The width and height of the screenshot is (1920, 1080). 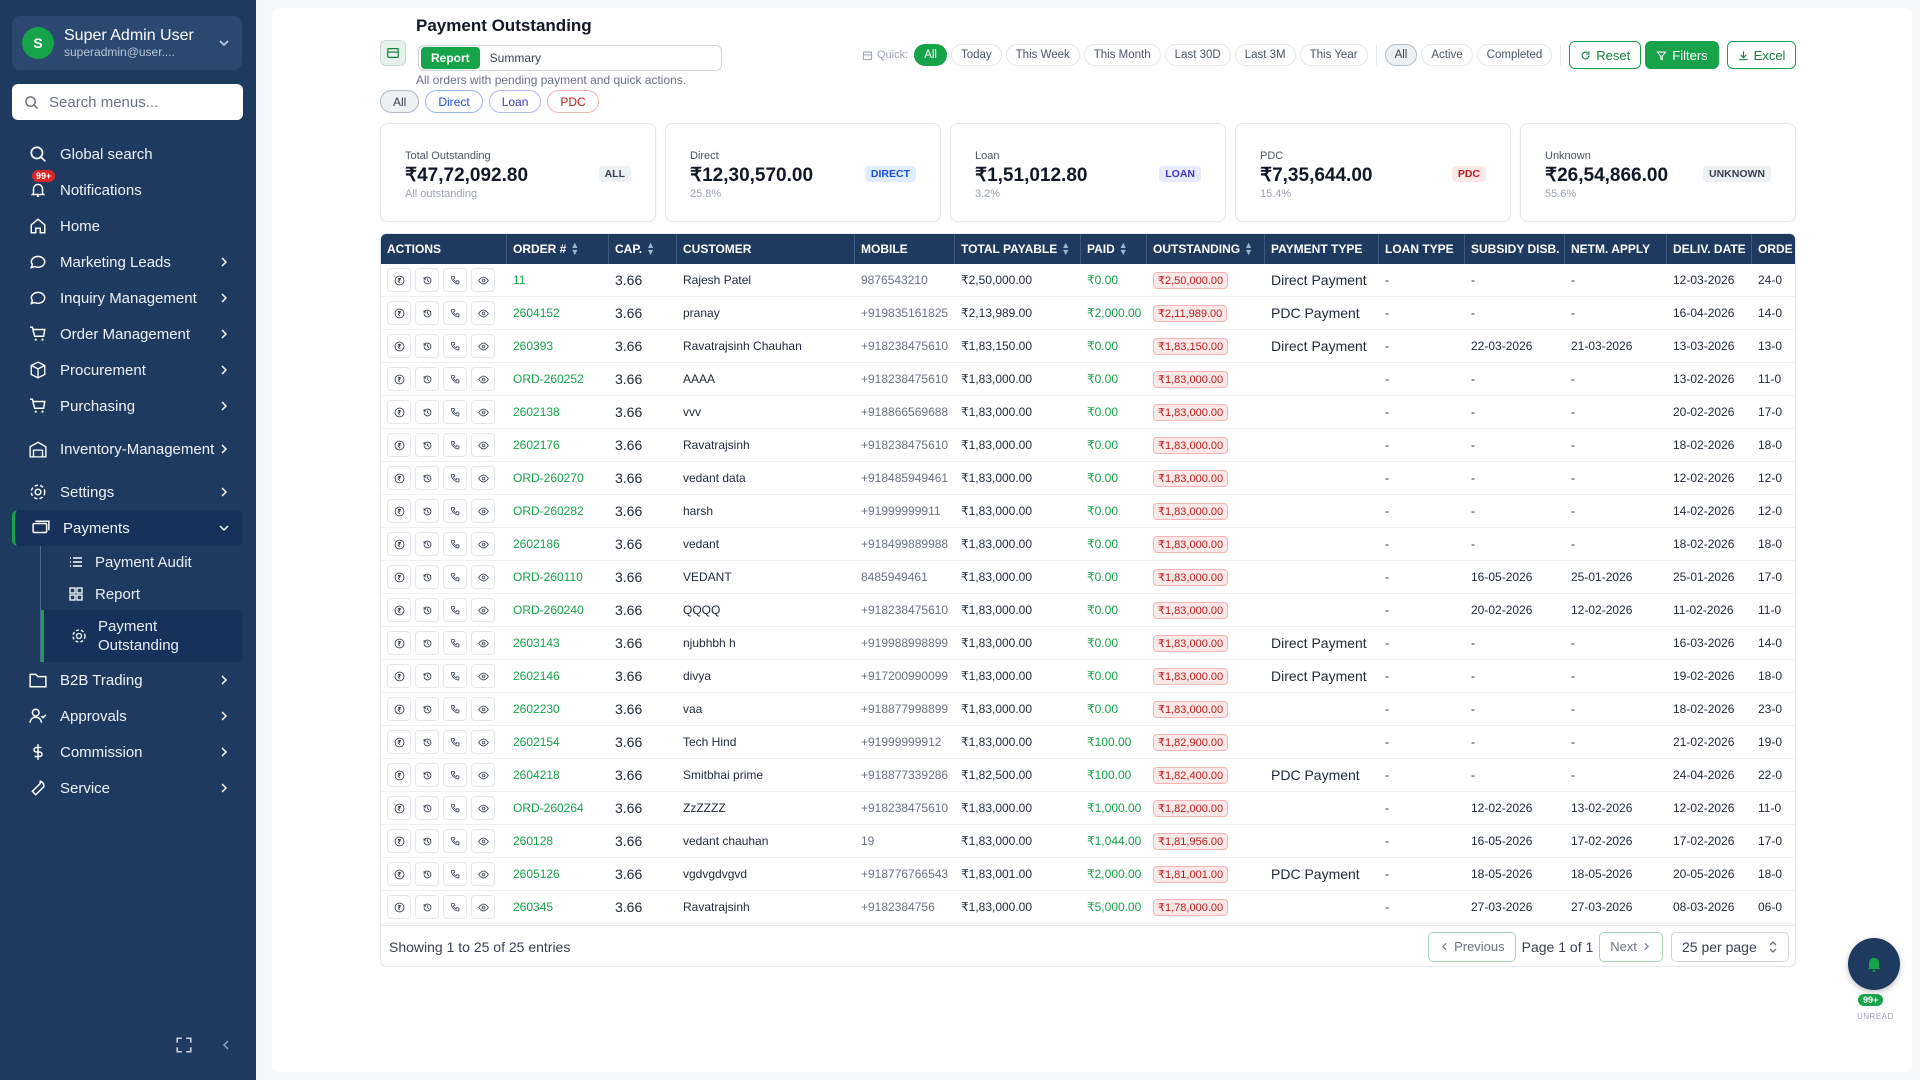 What do you see at coordinates (1265, 55) in the screenshot?
I see `quick-last-3m: Last 3M` at bounding box center [1265, 55].